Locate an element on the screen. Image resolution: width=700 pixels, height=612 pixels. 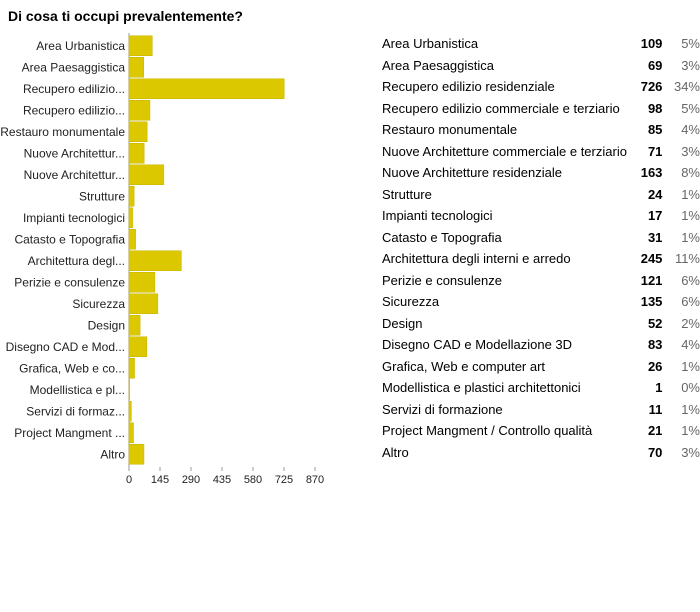
summary-row: Grafica, Web e computer art 26 1% is located at coordinates (541, 367).